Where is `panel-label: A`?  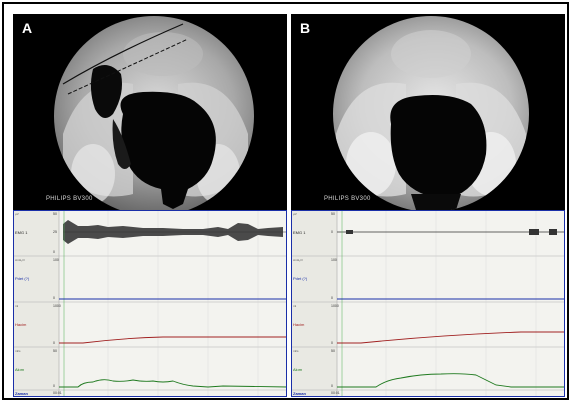
panel-label: A is located at coordinates (27, 28).